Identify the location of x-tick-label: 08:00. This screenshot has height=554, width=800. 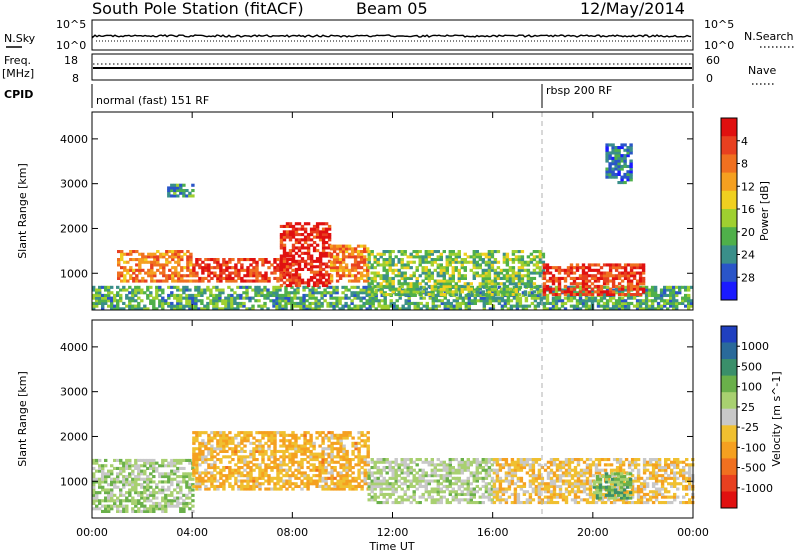
(292, 532).